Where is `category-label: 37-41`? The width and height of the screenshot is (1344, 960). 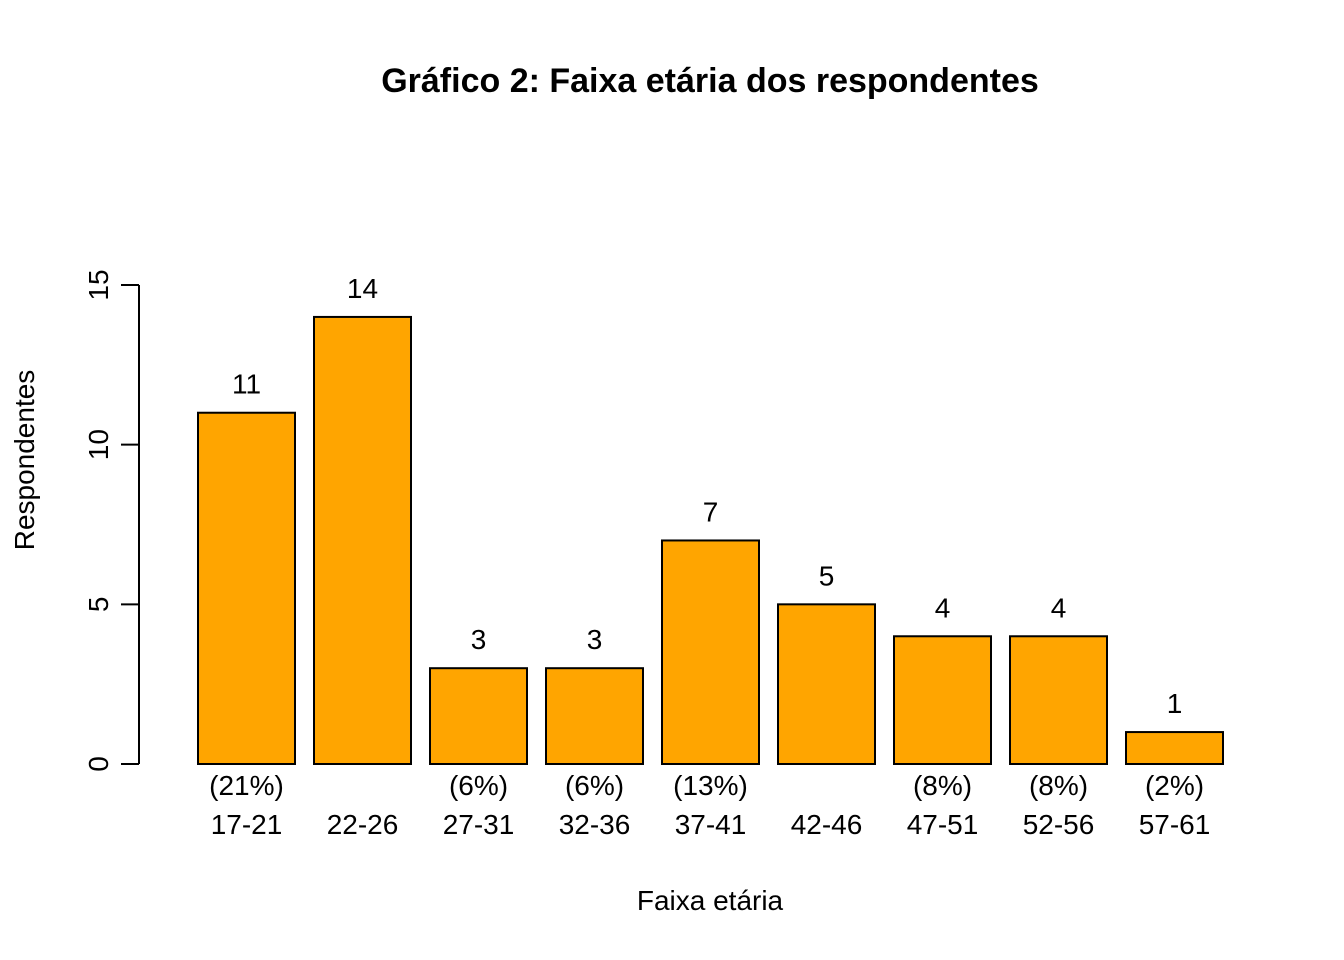
category-label: 37-41 is located at coordinates (711, 824).